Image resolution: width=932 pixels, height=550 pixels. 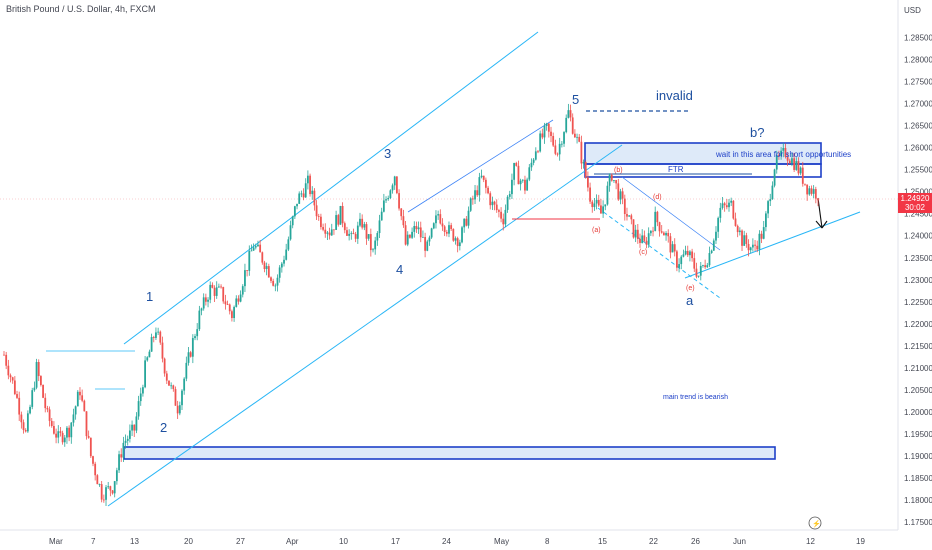 I want to click on time-tick-label: 13, so click(x=134, y=541).